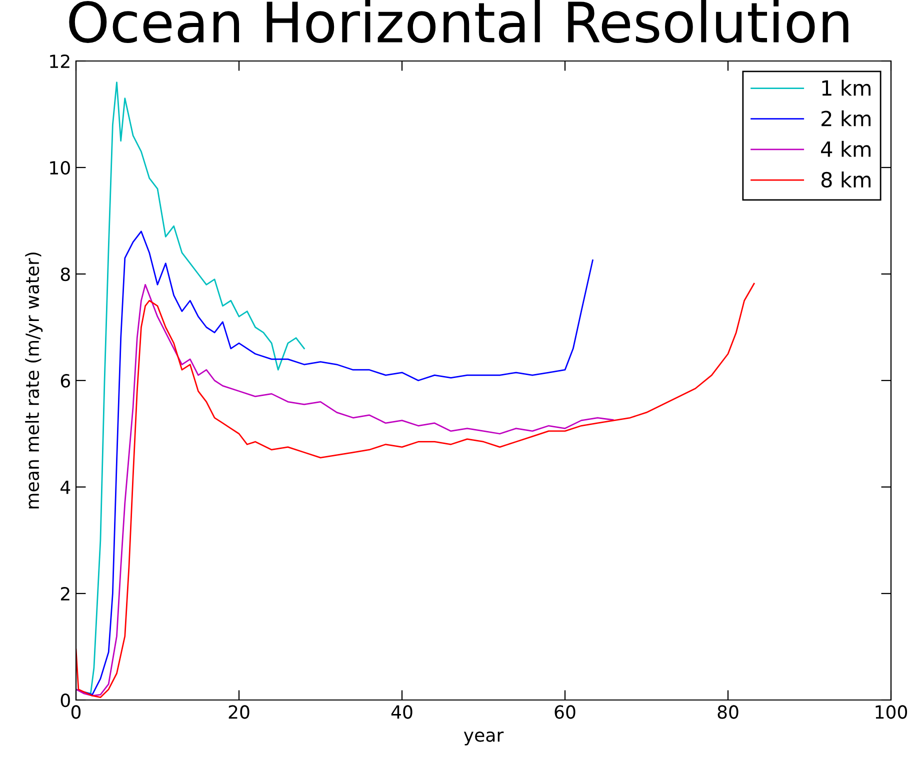 The image size is (919, 761). Describe the element at coordinates (845, 179) in the screenshot. I see `legend-label: 8 km` at that location.